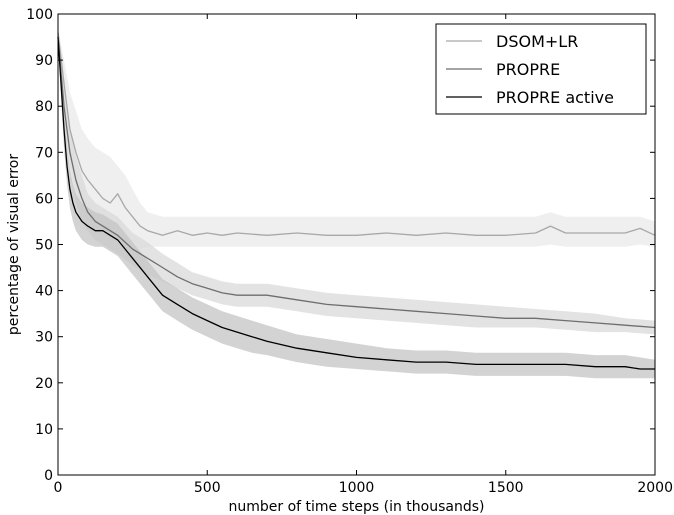 This screenshot has height=515, width=674. I want to click on x-tick-label: 1000, so click(357, 488).